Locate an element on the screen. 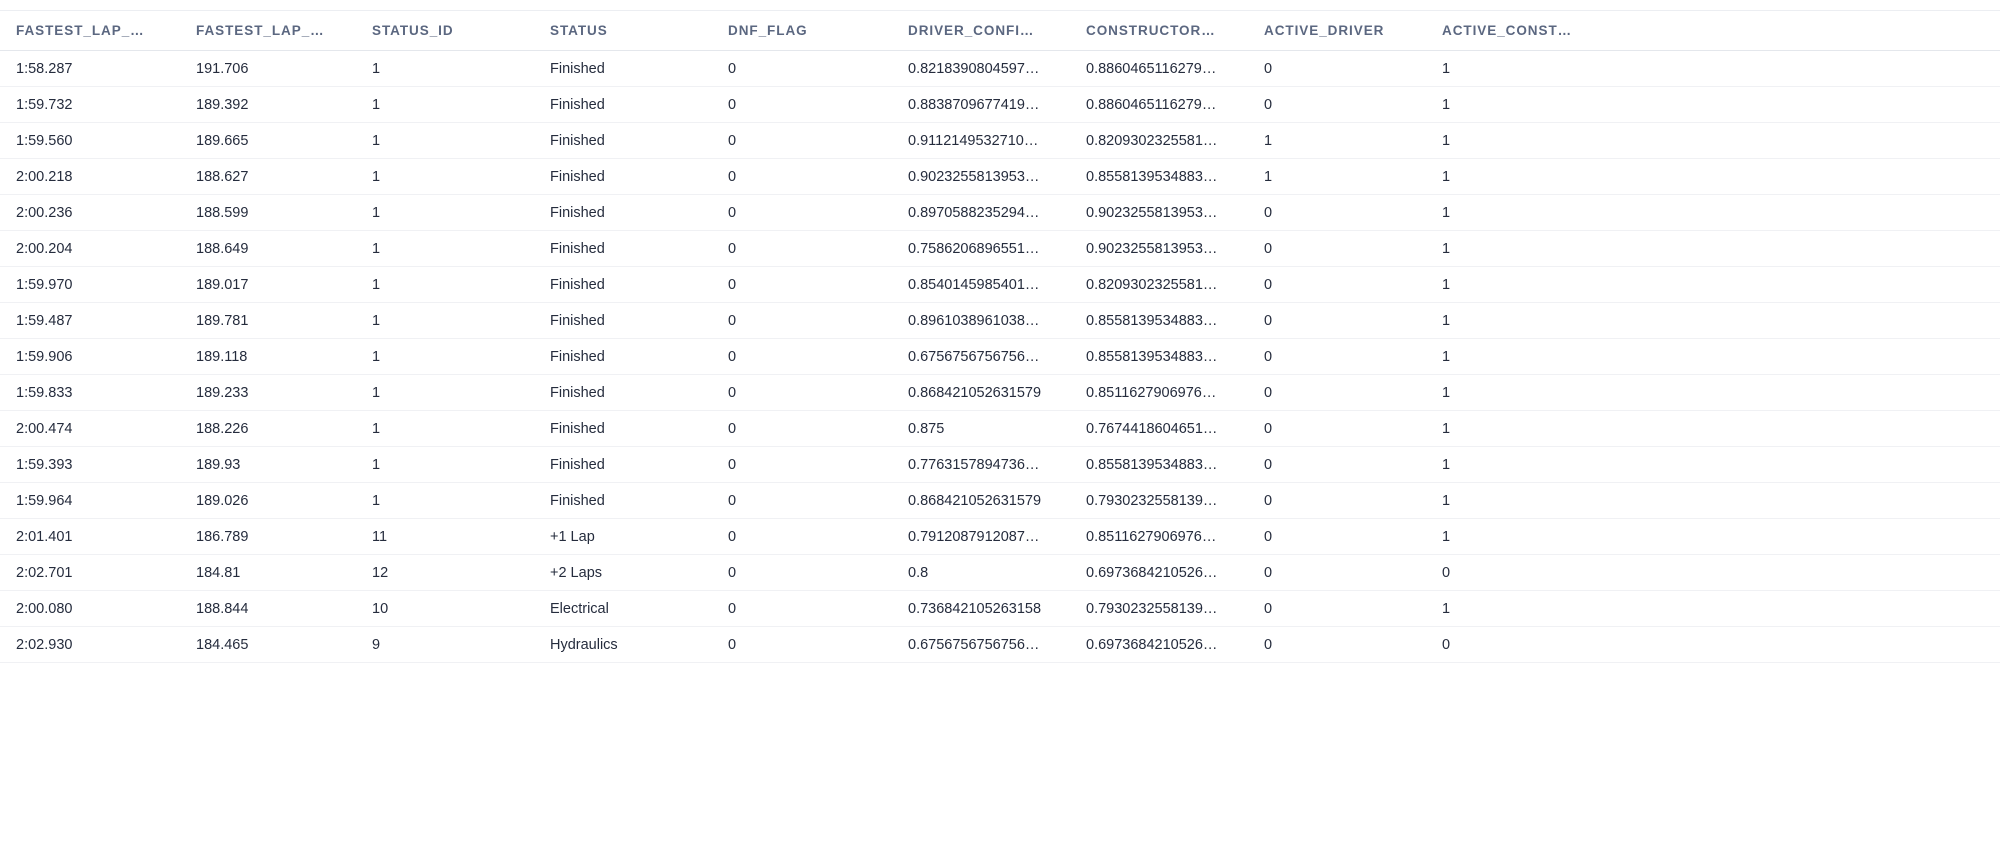  table-cell-fastest_lap_speed: 188.599 is located at coordinates (268, 212).